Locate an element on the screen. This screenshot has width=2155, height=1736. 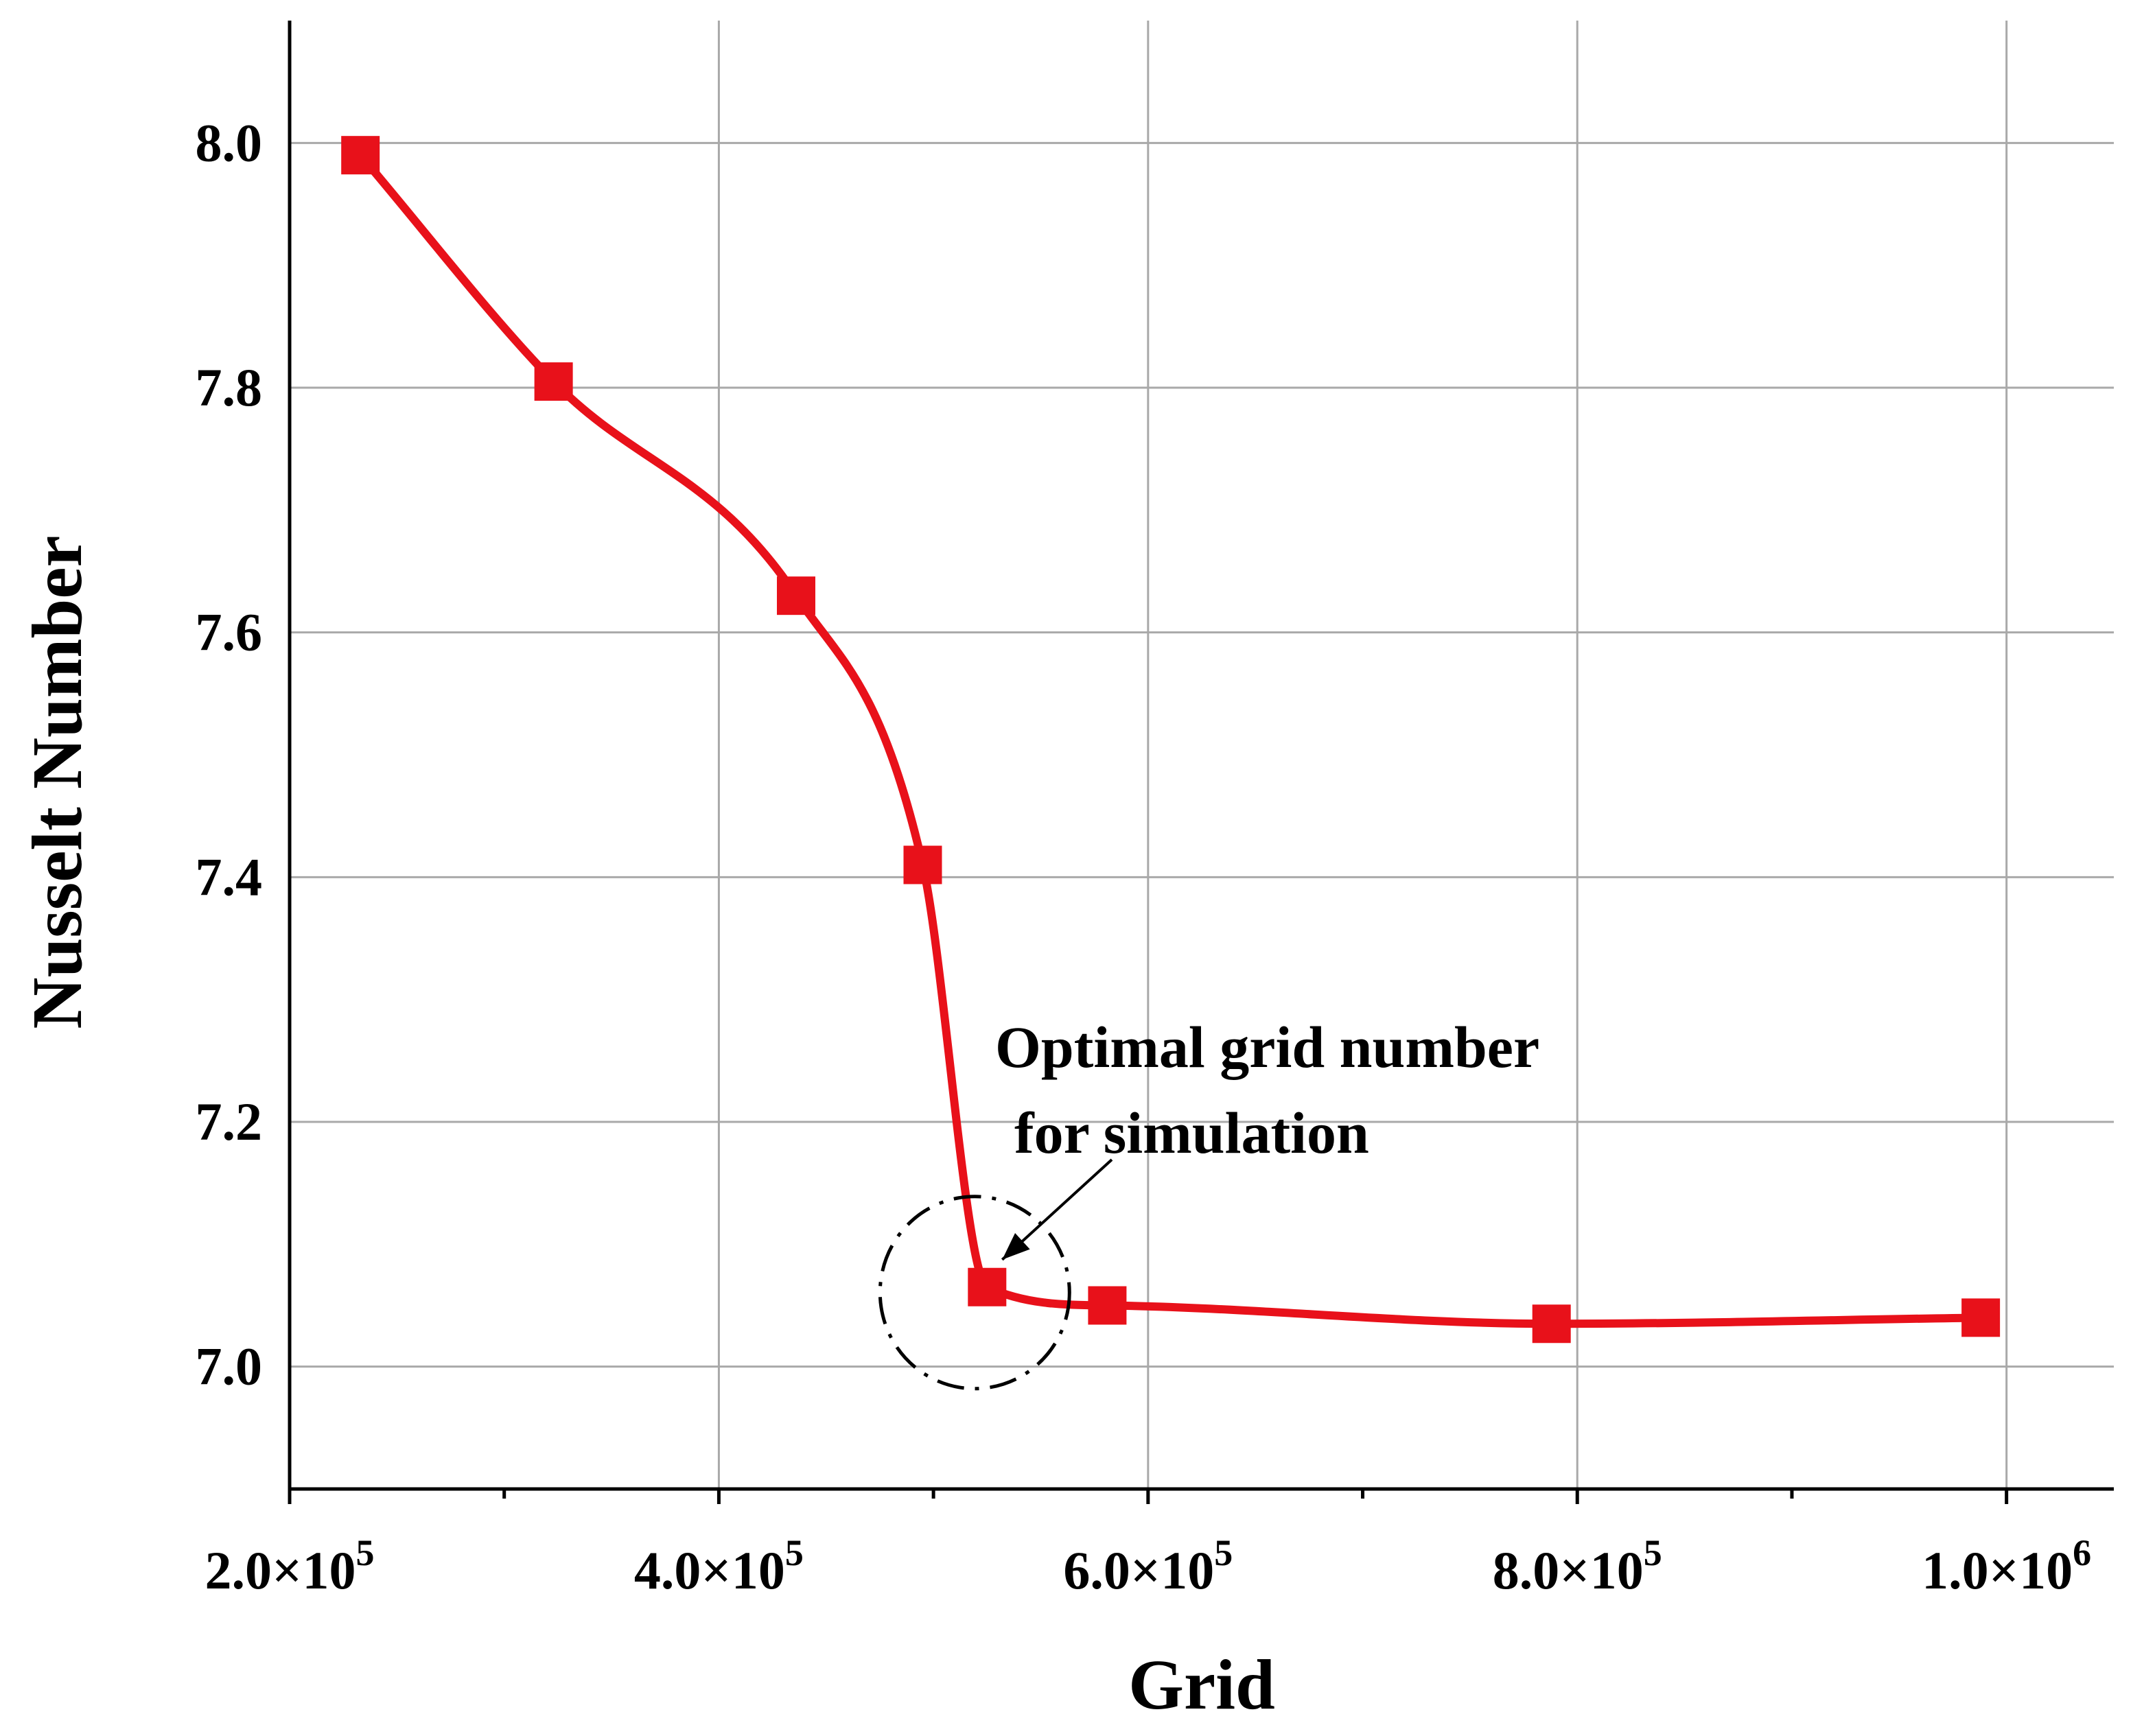
optimal-grid-highlight-circle is located at coordinates (974, 1293).